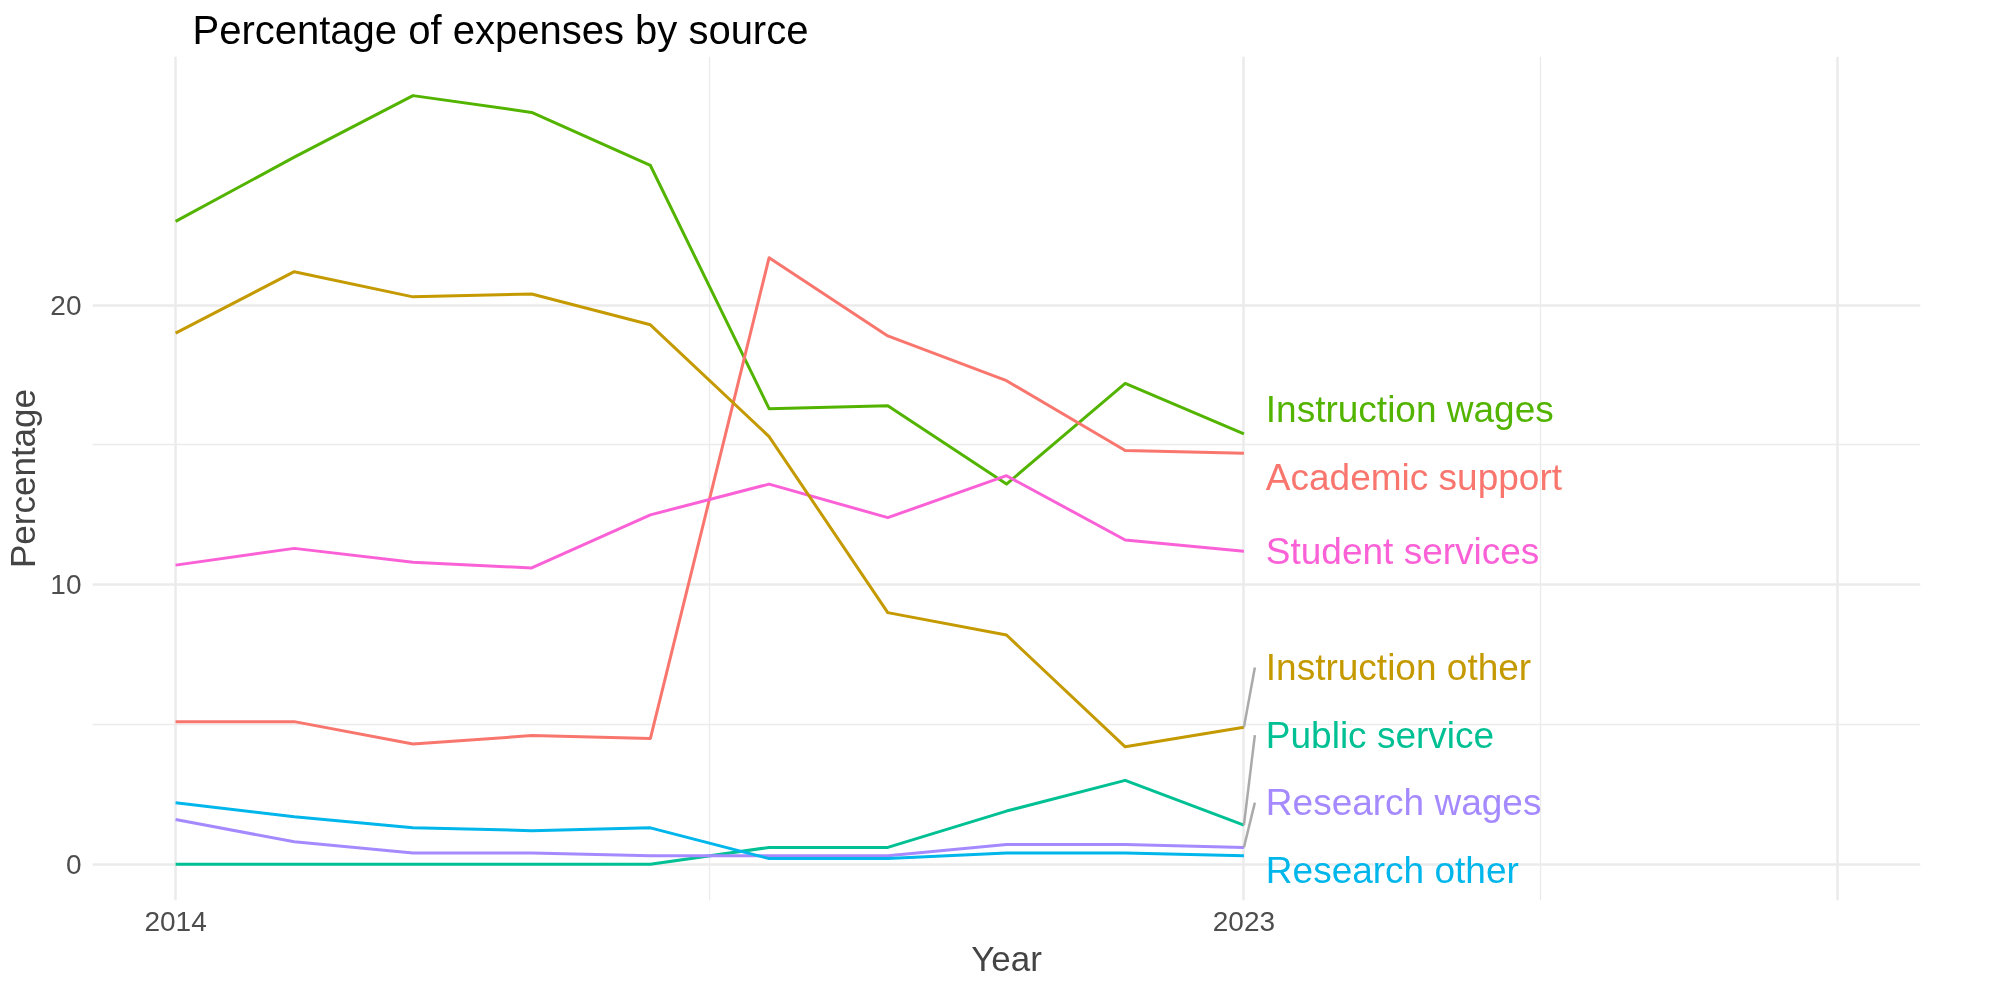 Image resolution: width=2000 pixels, height=1000 pixels. Describe the element at coordinates (23, 478) in the screenshot. I see `y-axis-title: Percentage` at that location.